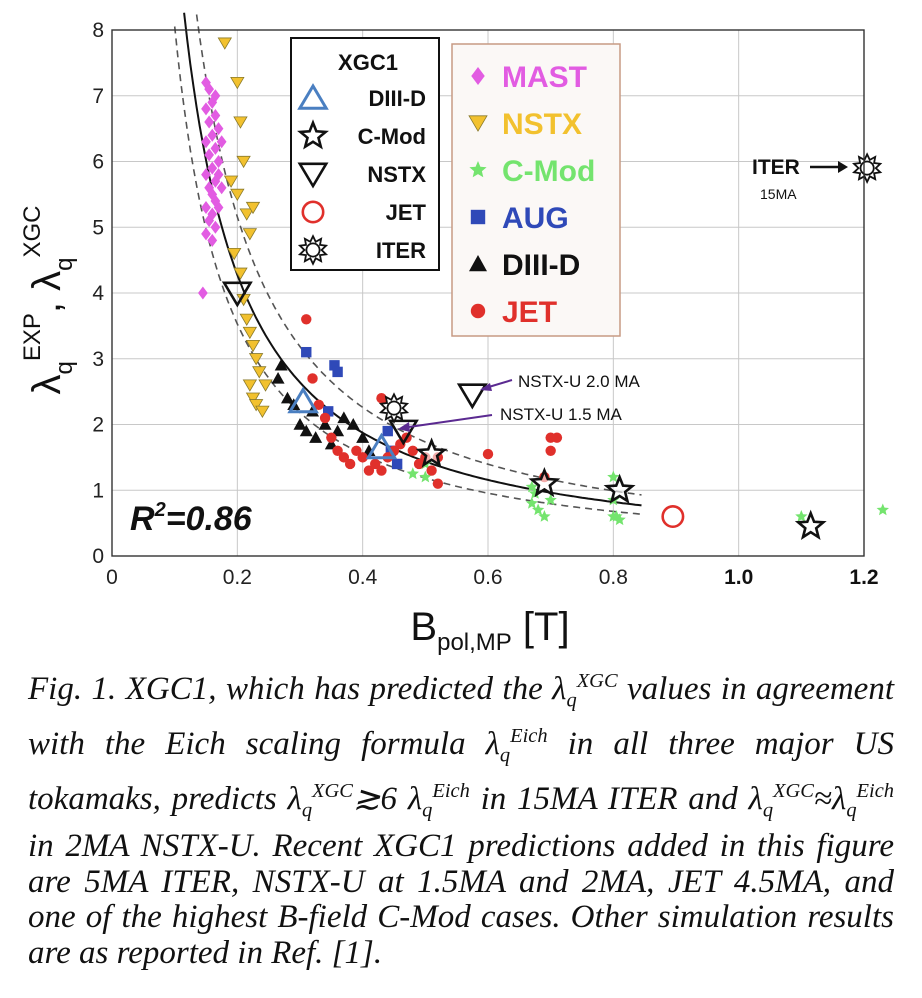 This screenshot has width=922, height=998. I want to click on annotation-15ma: 15MA, so click(778, 194).